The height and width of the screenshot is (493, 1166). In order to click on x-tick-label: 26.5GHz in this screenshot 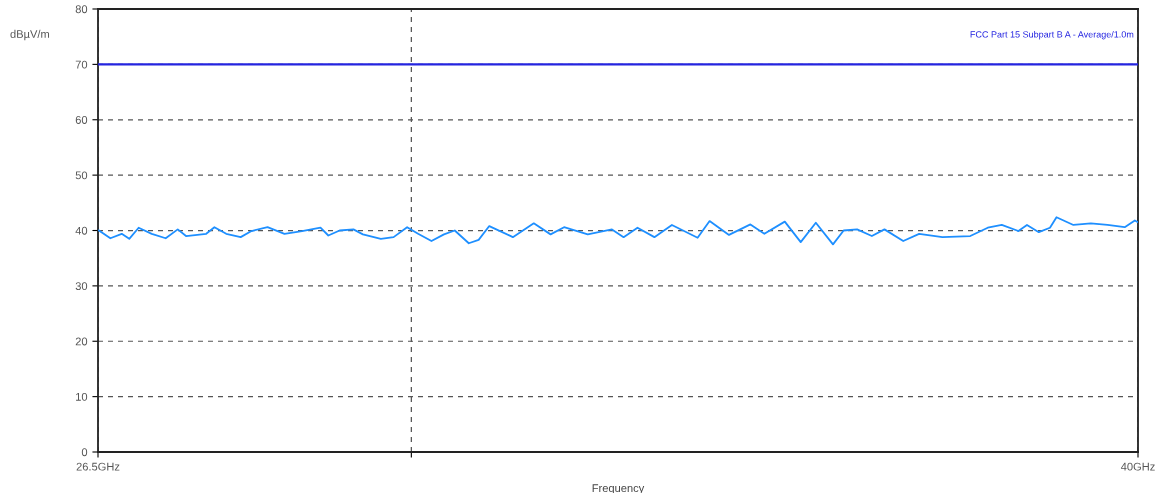, I will do `click(98, 466)`.